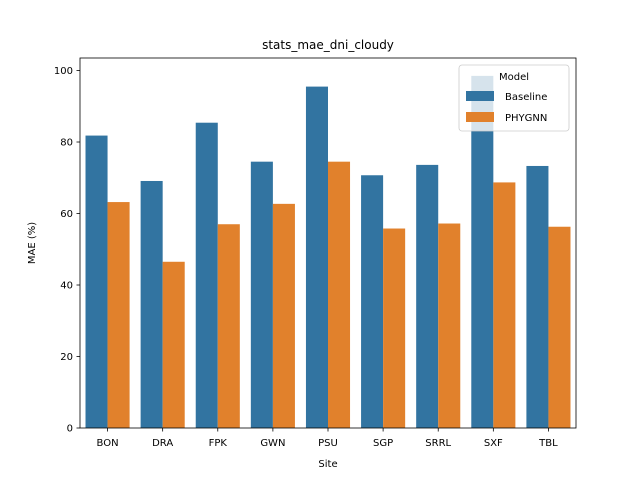  What do you see at coordinates (328, 45) in the screenshot?
I see `chart-title: stats_mae_dni_cloudy` at bounding box center [328, 45].